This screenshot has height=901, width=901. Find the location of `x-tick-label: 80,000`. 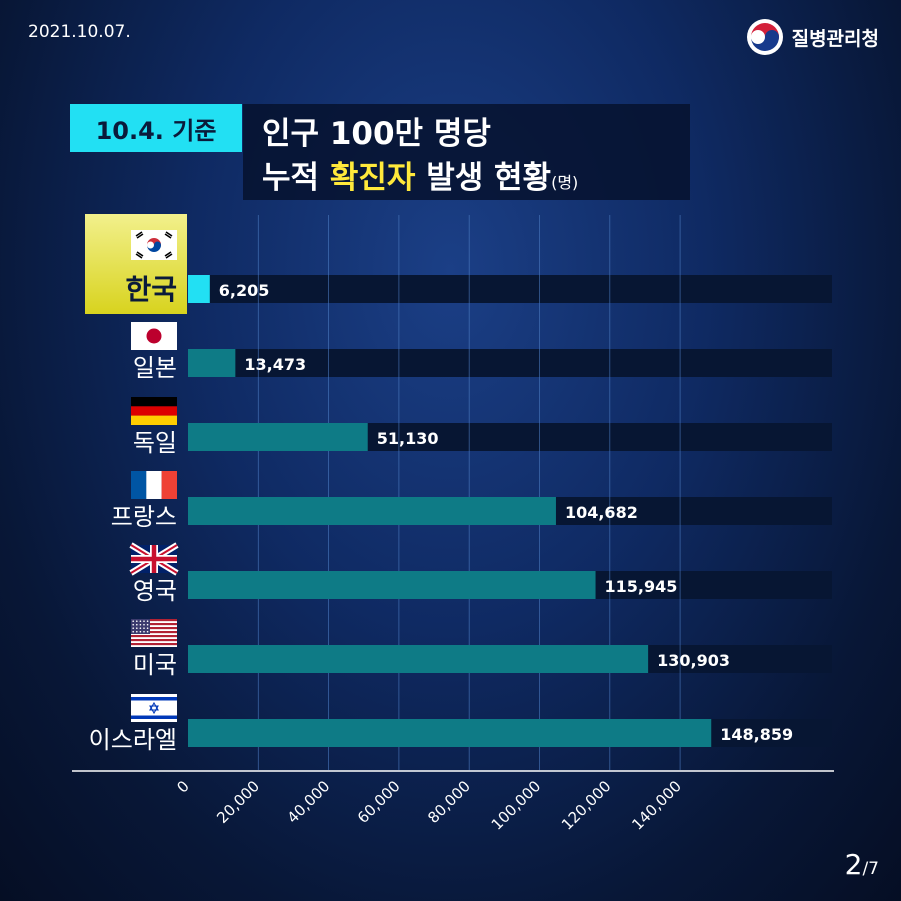

x-tick-label: 80,000 is located at coordinates (449, 802).